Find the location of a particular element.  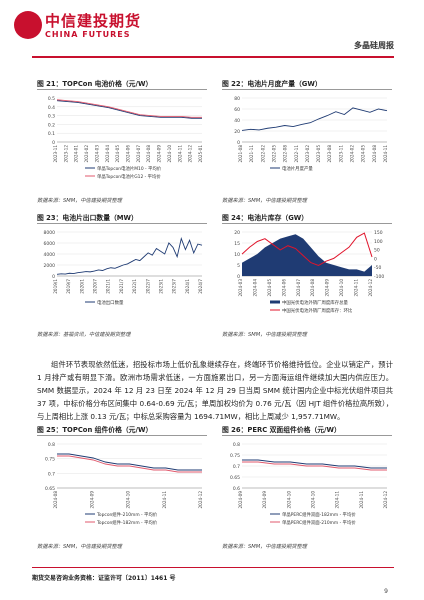

fig25-source: 数据来源：SMM，中信建投期货整理 is located at coordinates (79, 547).